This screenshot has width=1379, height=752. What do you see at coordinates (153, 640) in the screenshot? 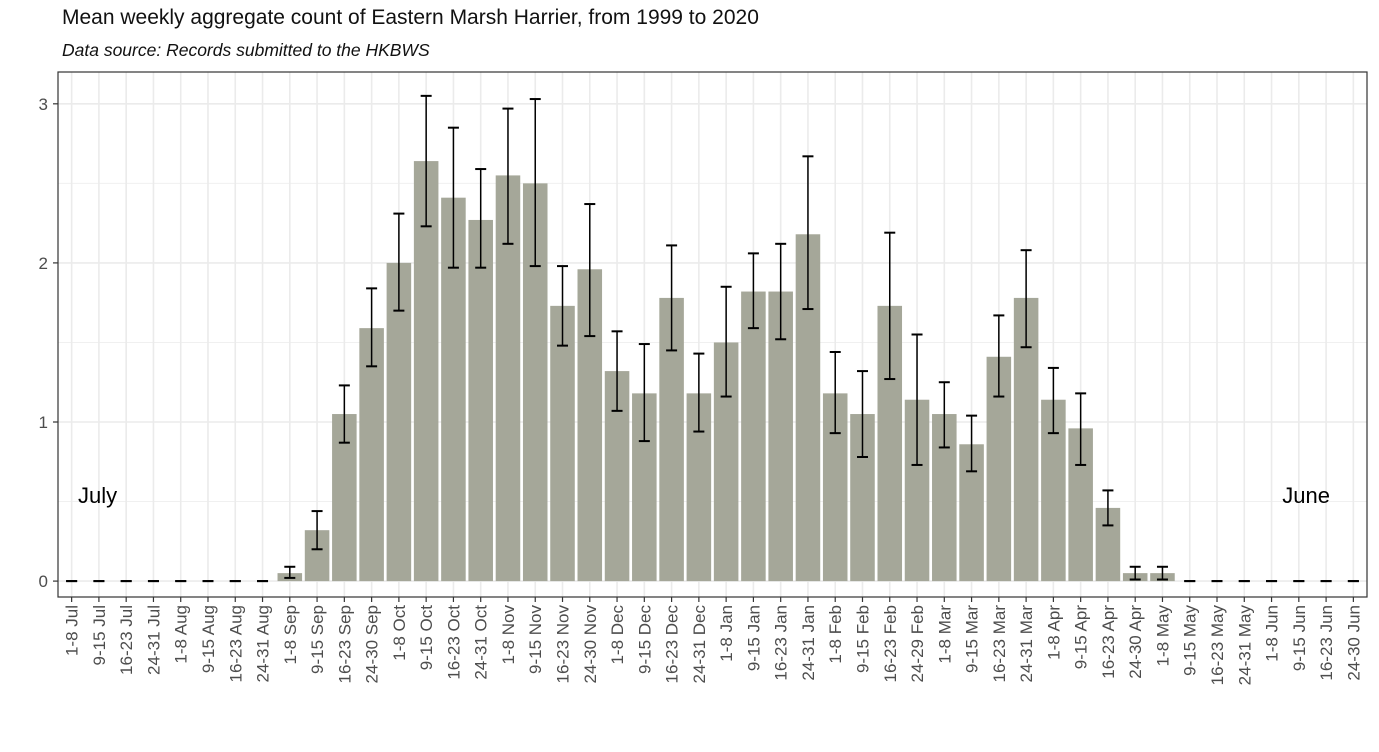
I see `x-tick-label: 24-31 Jul` at bounding box center [153, 640].